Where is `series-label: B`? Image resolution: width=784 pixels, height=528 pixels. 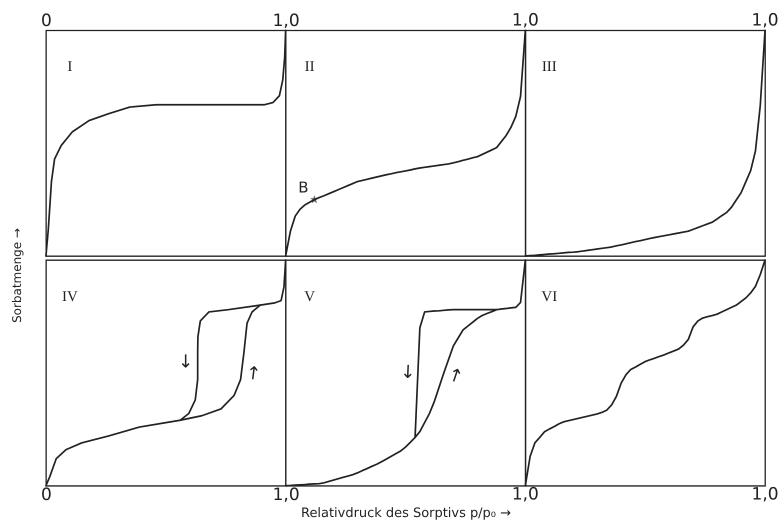 series-label: B is located at coordinates (303, 187).